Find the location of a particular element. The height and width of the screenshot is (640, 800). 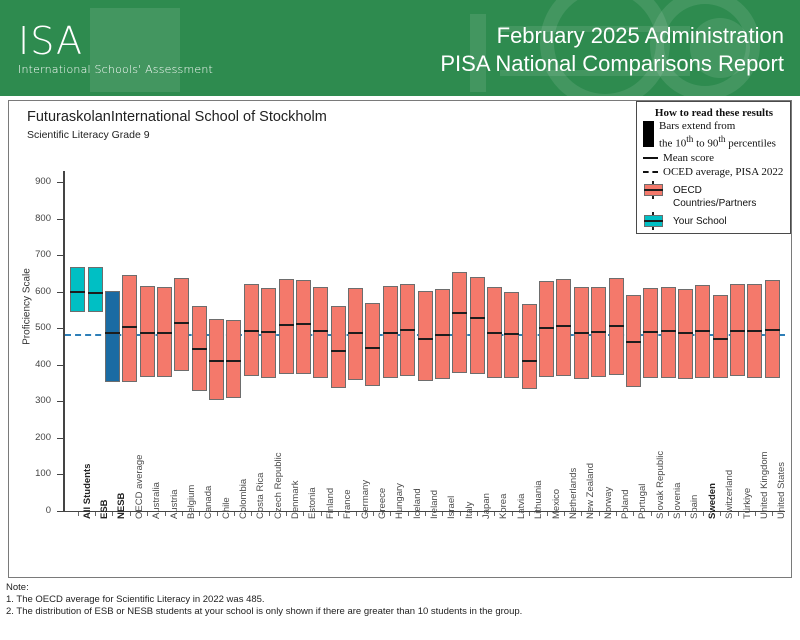

x-axis-label: Mexico is located at coordinates (556, 503).